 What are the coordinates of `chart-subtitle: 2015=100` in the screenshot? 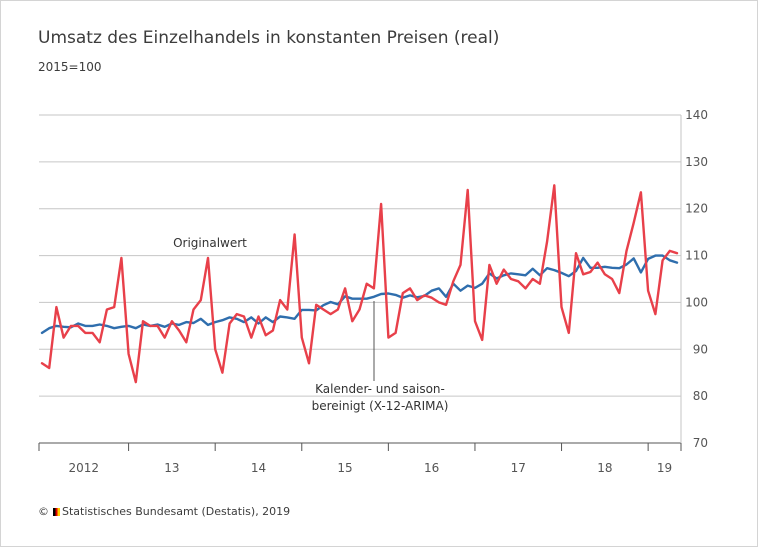 It's located at (70, 67).